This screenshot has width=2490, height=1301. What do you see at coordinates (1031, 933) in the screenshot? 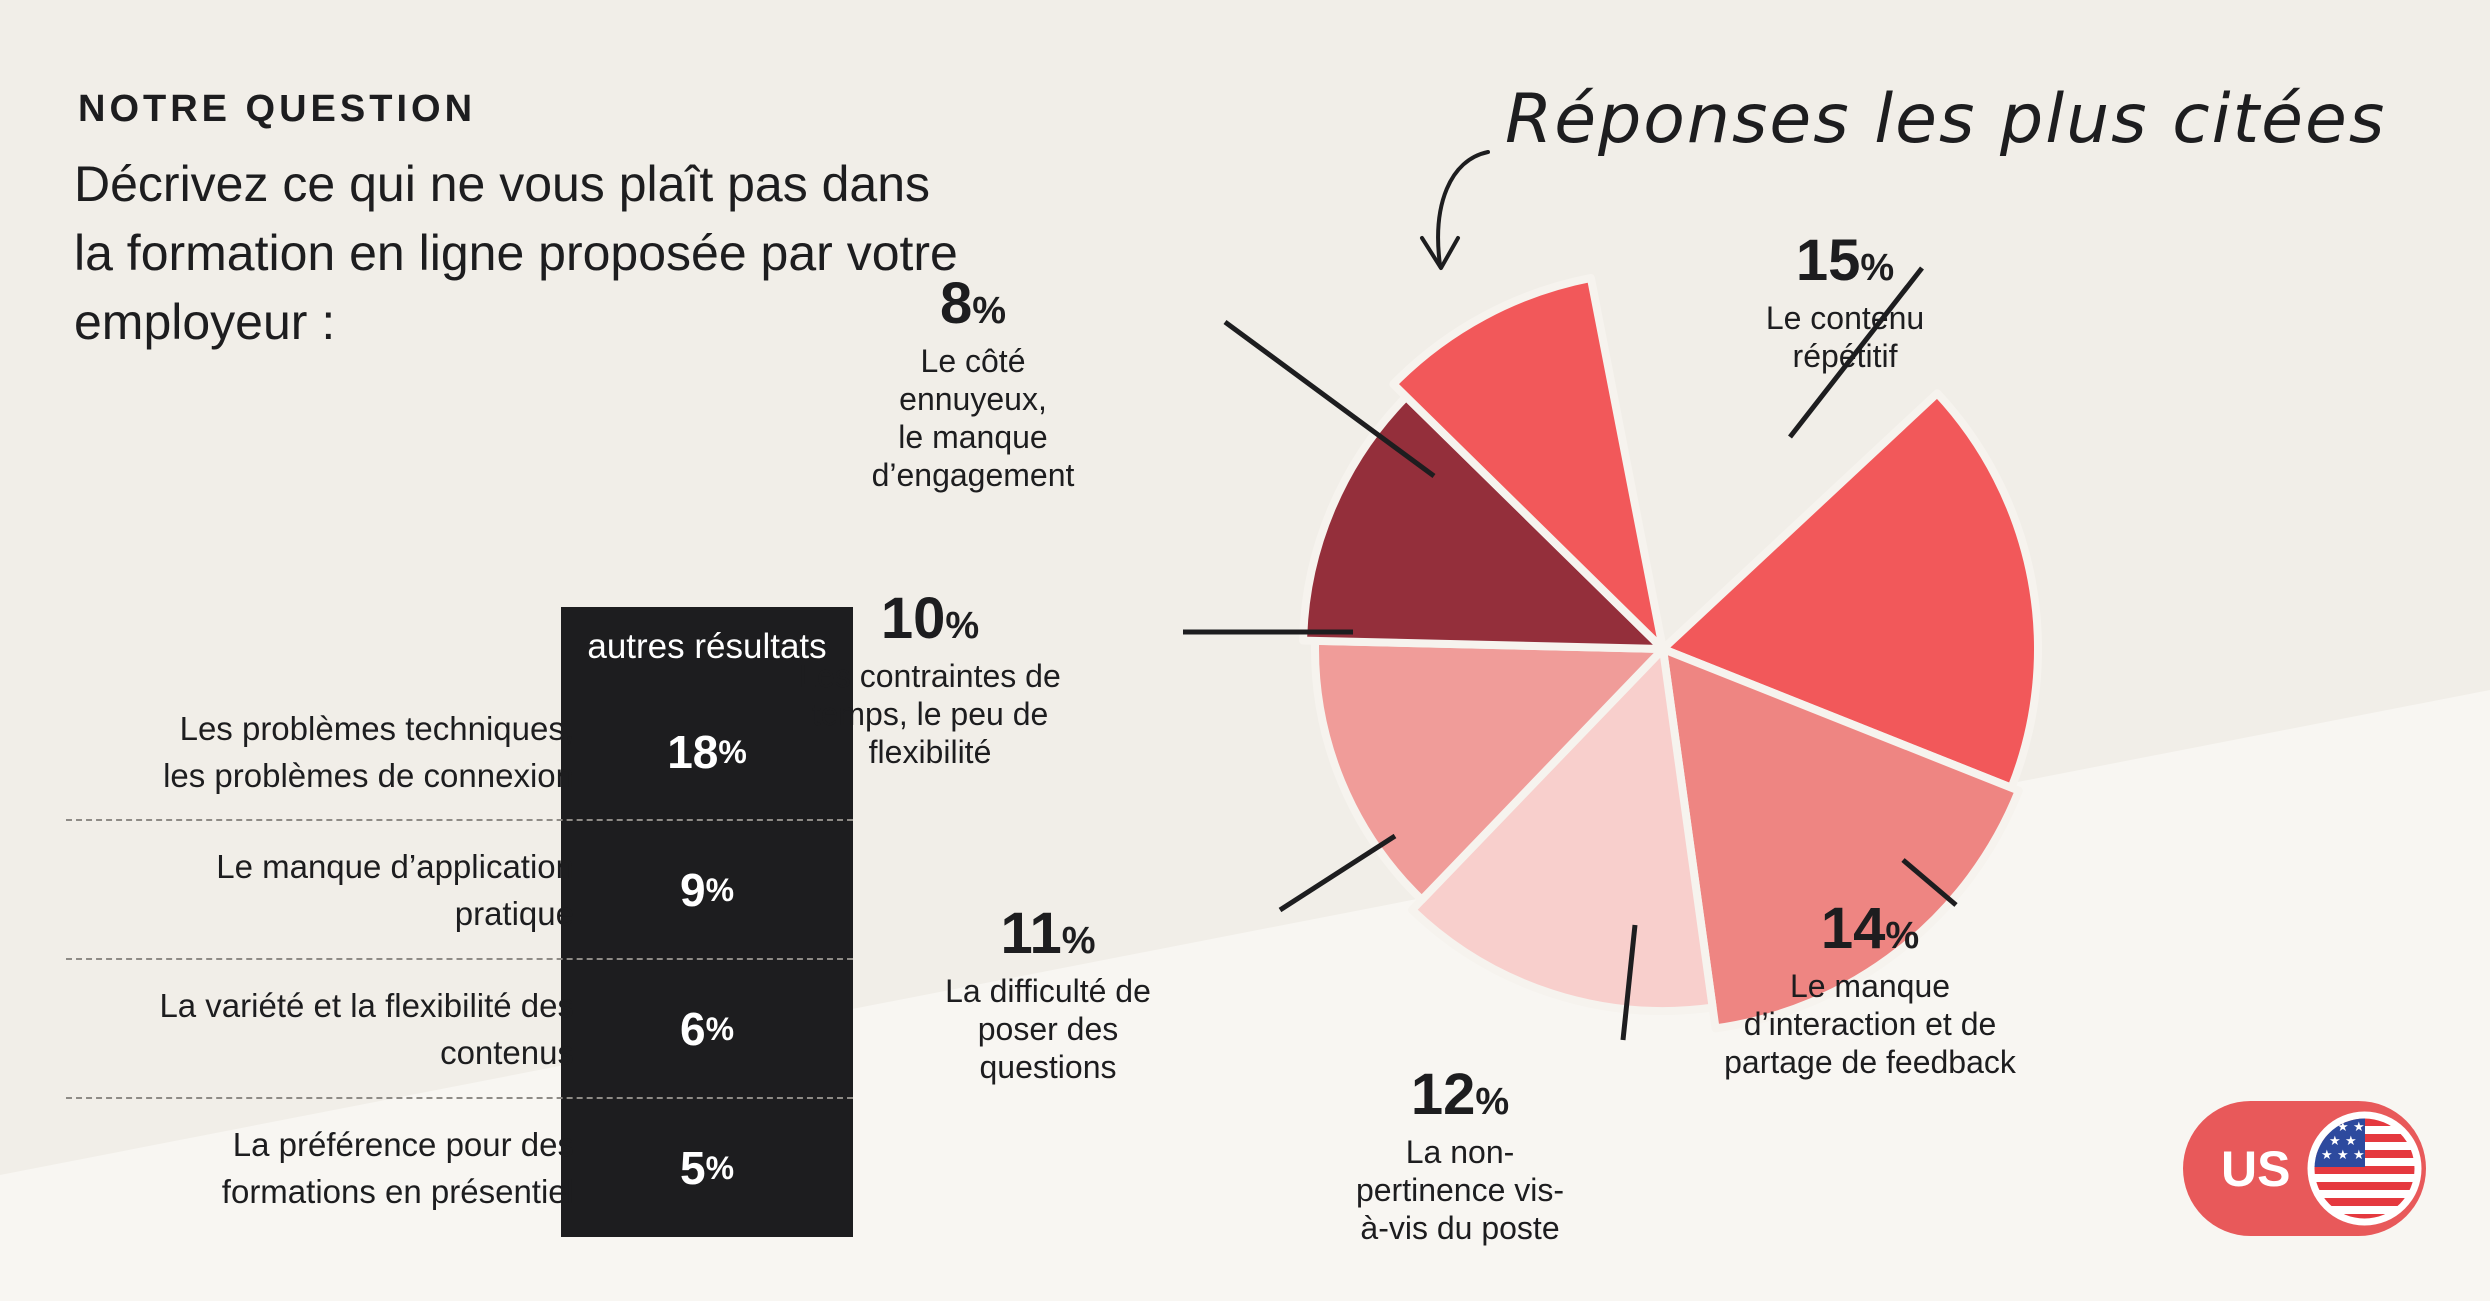
I see `slice-value-number: 11` at bounding box center [1031, 933].